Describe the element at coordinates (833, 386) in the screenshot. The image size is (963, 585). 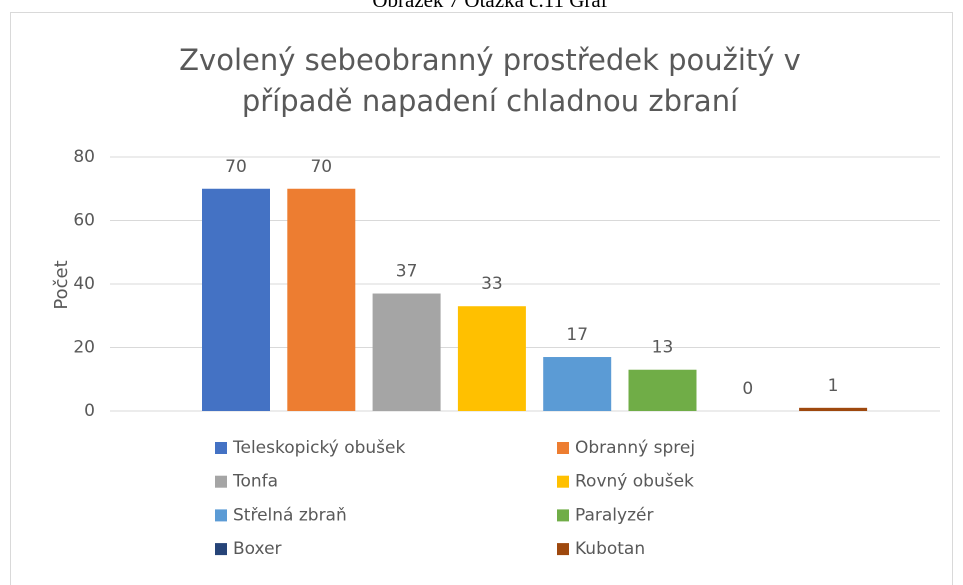
I see `data-label: 1` at that location.